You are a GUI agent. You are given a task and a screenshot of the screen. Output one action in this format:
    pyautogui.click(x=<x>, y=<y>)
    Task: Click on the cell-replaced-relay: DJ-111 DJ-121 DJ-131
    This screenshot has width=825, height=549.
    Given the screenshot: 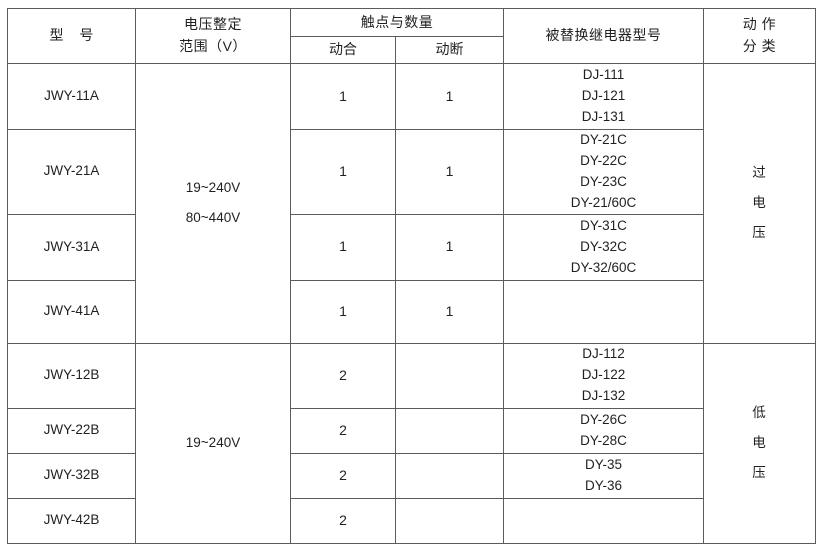 What is the action you would take?
    pyautogui.click(x=603, y=96)
    